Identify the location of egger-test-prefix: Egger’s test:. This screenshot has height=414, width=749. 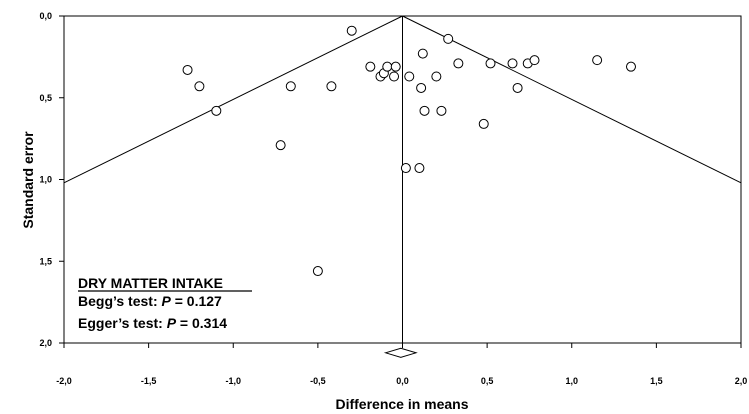
(122, 323).